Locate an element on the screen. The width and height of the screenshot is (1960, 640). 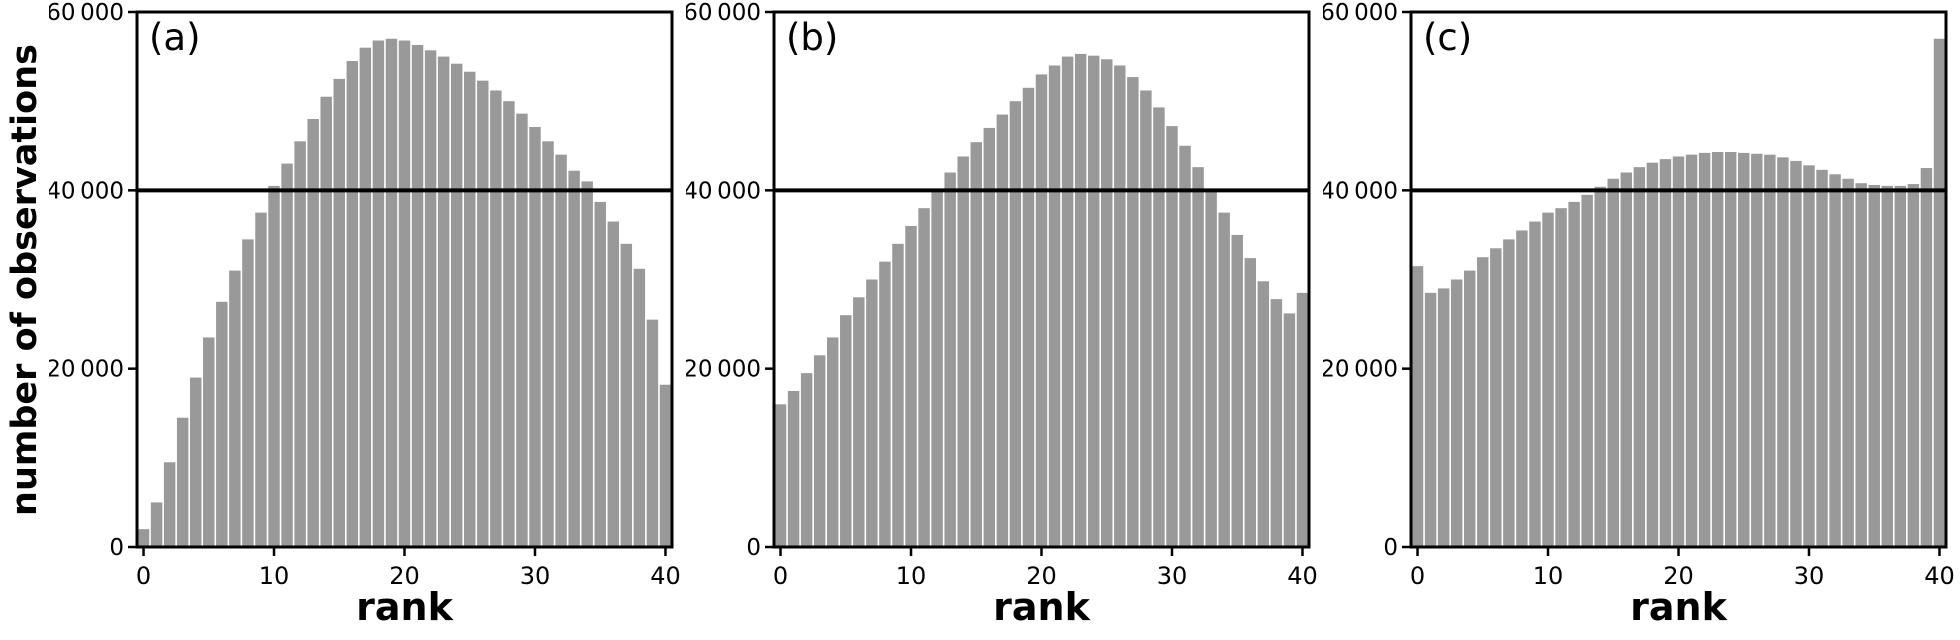
panel-a-label: (a) is located at coordinates (175, 37).